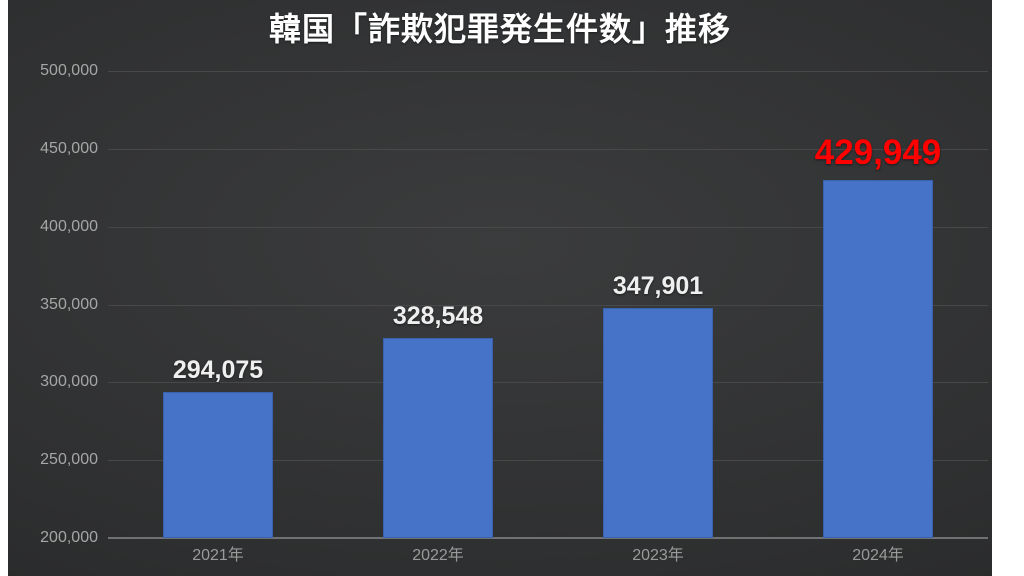  Describe the element at coordinates (69, 382) in the screenshot. I see `y-axis-tick-label: 300,000` at that location.